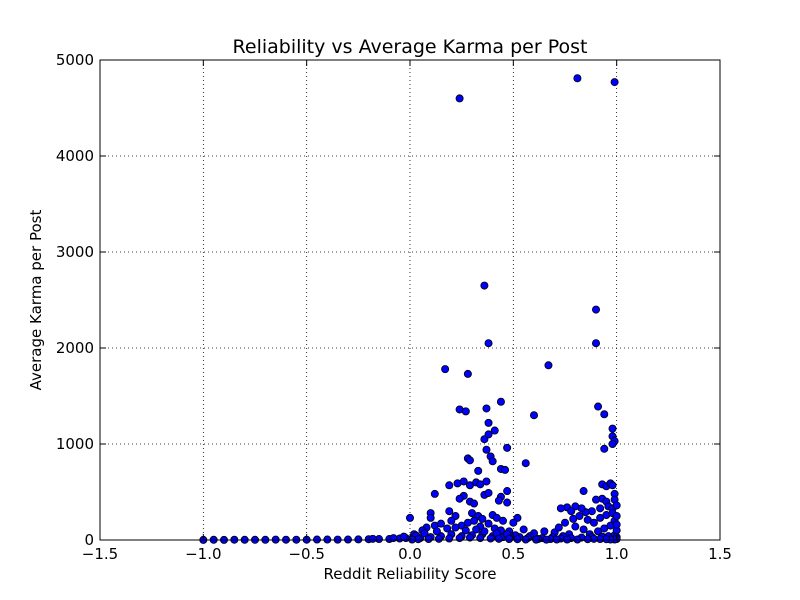 Image resolution: width=800 pixels, height=600 pixels. What do you see at coordinates (617, 554) in the screenshot?
I see `x-tick-label: 1.0` at bounding box center [617, 554].